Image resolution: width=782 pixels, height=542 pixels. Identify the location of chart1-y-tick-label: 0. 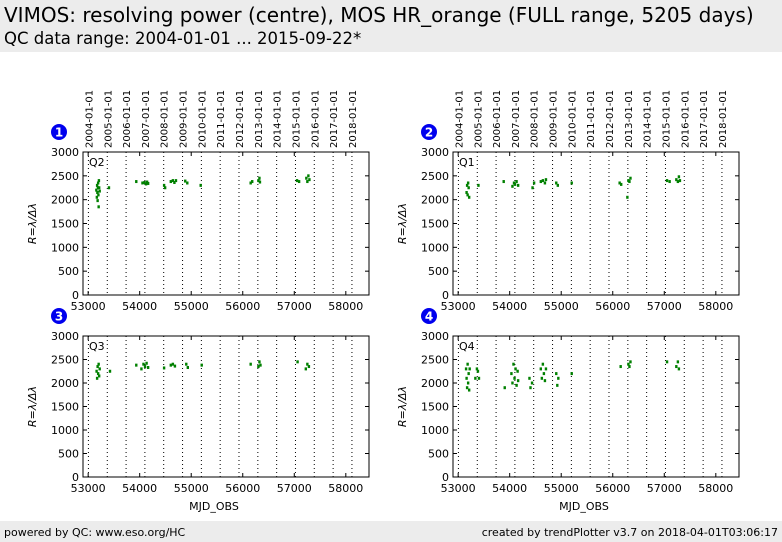
(75, 295).